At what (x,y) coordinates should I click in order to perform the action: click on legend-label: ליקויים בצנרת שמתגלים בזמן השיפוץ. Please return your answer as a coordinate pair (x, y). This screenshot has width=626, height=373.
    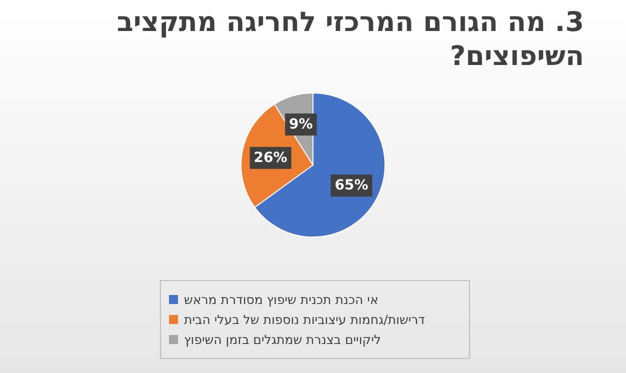
    Looking at the image, I should click on (283, 339).